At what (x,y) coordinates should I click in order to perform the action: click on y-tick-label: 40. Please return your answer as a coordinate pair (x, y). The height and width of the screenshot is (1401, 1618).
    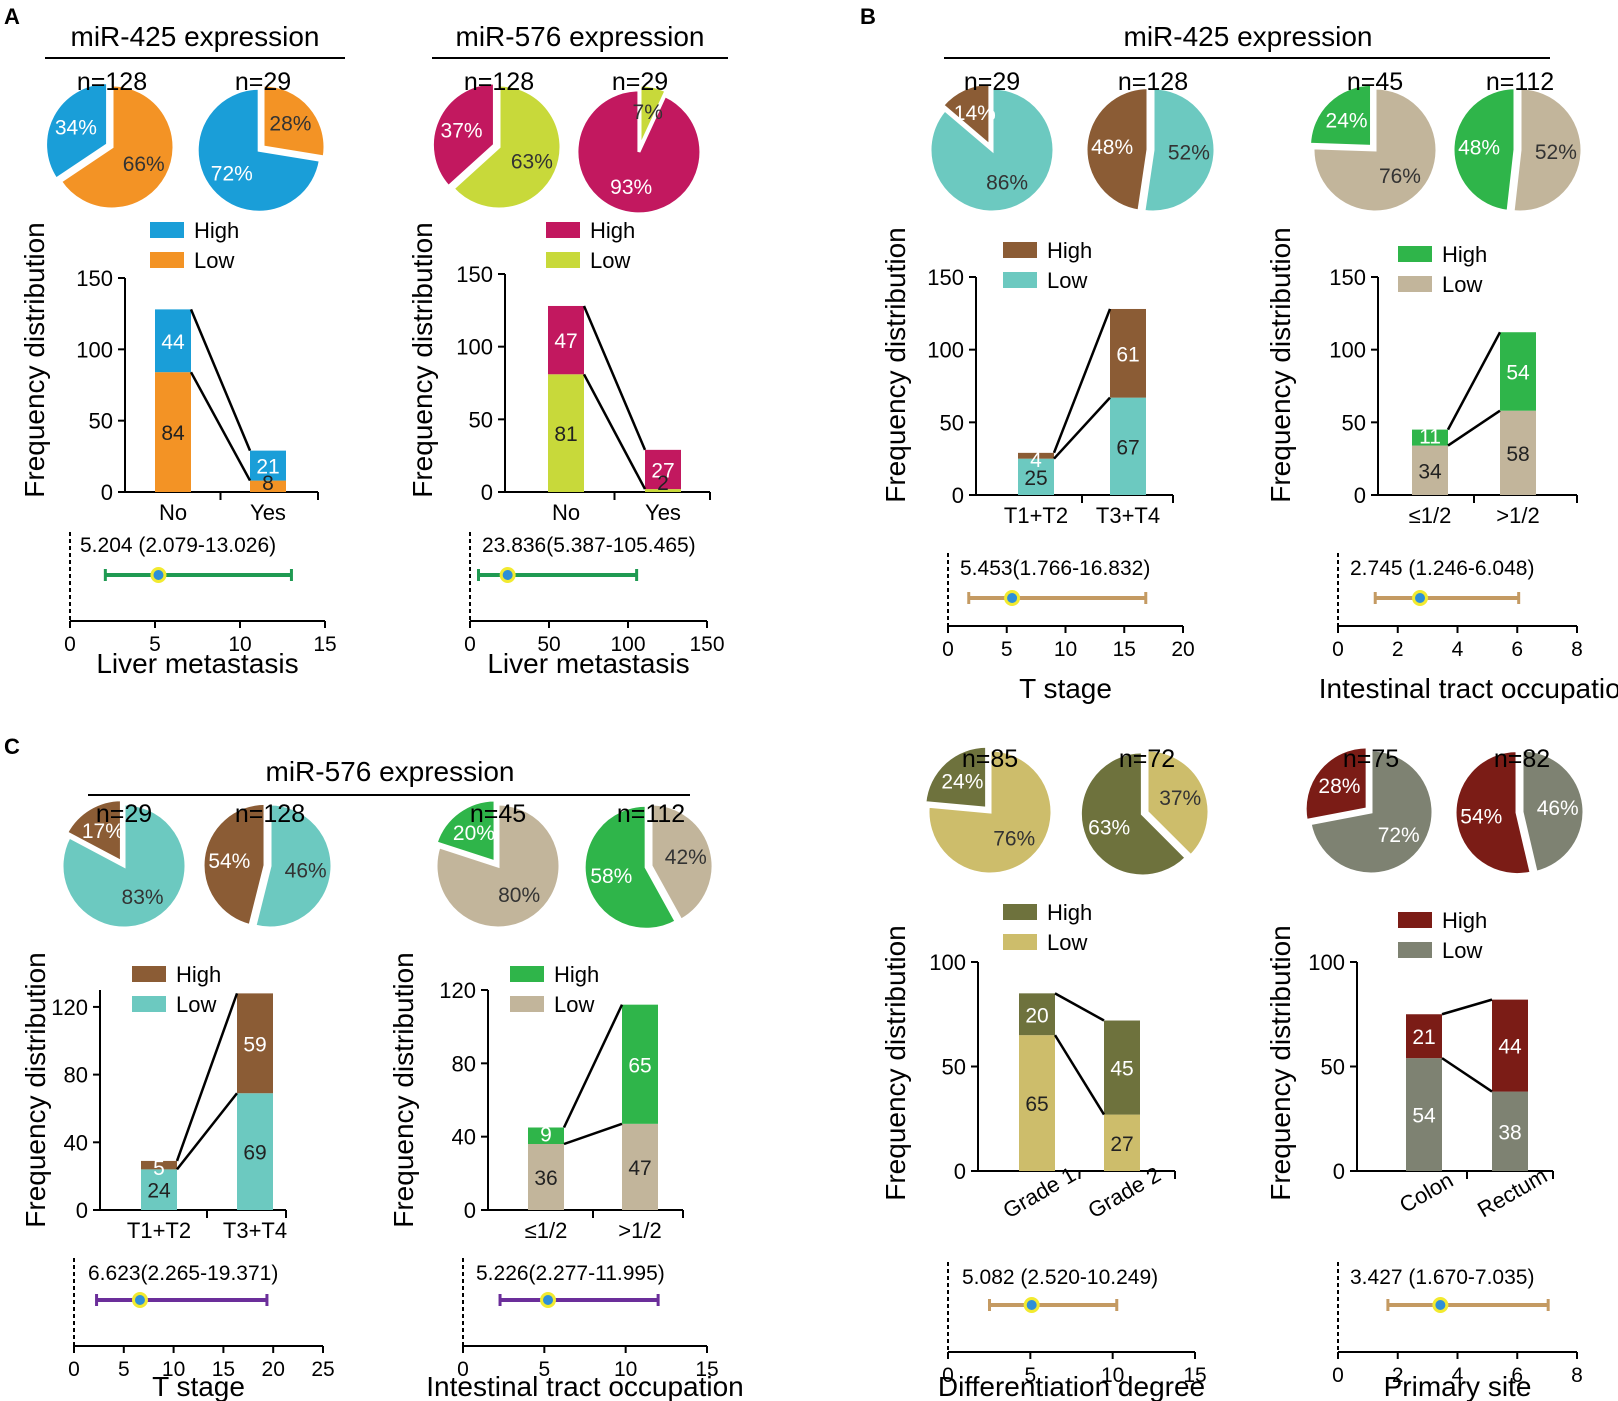
    Looking at the image, I should click on (76, 1142).